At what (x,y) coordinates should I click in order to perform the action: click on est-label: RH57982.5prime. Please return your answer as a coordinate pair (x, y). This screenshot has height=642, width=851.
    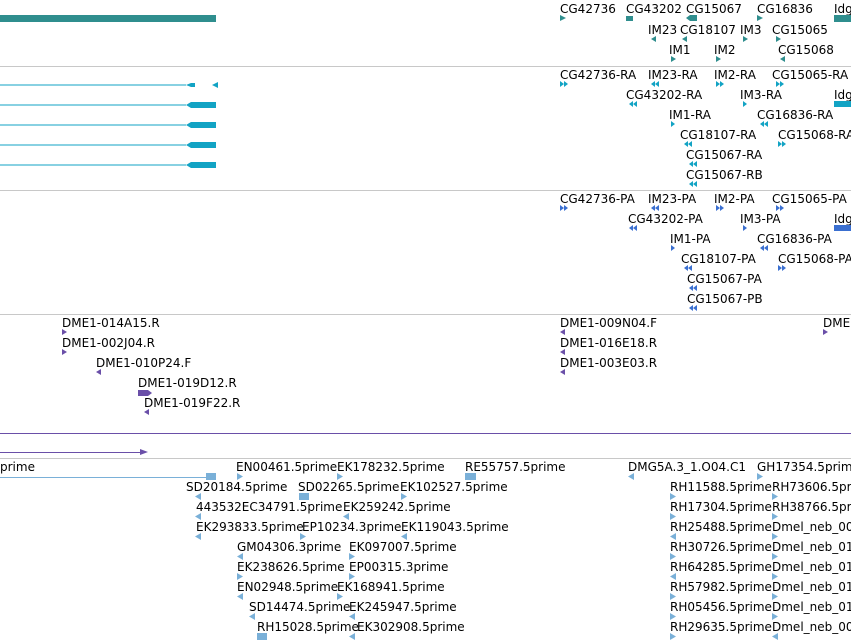
    Looking at the image, I should click on (721, 587).